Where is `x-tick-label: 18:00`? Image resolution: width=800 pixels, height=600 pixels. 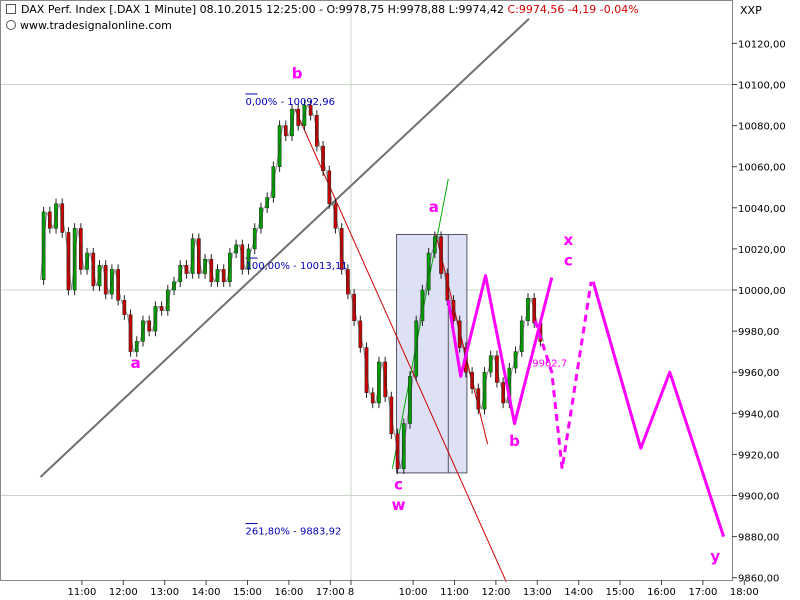 x-tick-label: 18:00 is located at coordinates (744, 592).